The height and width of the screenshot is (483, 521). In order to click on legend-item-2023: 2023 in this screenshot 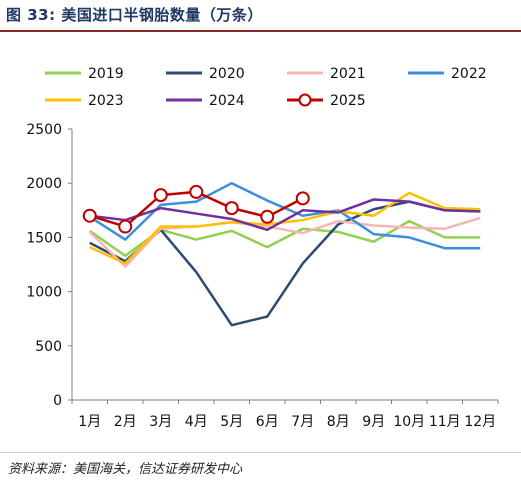, I will do `click(84, 101)`.